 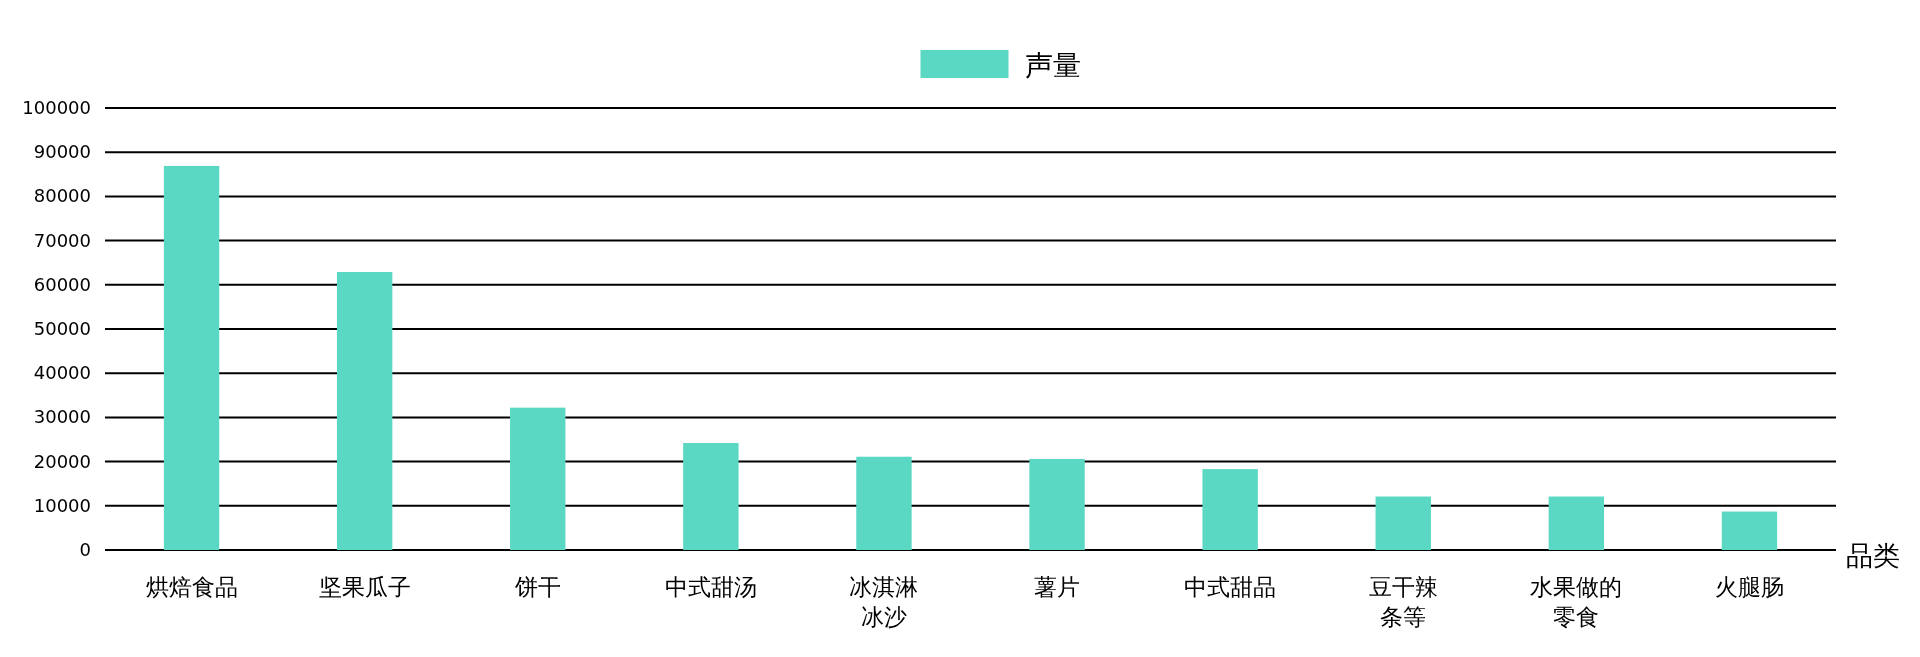 What do you see at coordinates (1052, 65) in the screenshot?
I see `legend-label: 声量` at bounding box center [1052, 65].